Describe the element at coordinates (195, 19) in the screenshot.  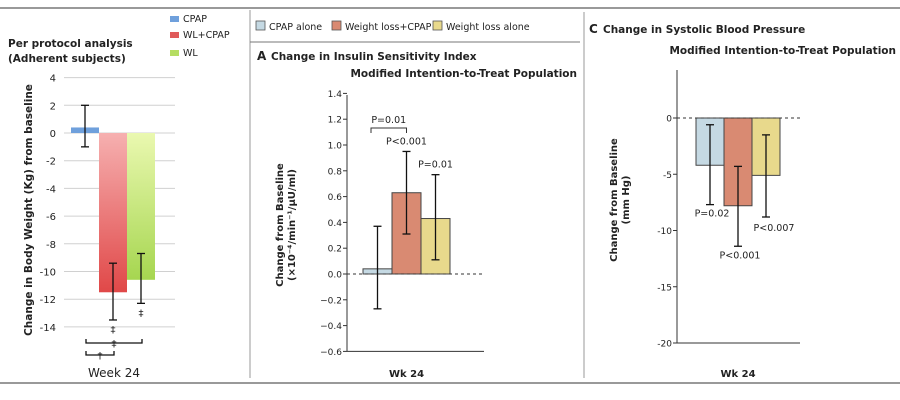
I see `legend-label: CPAP` at that location.